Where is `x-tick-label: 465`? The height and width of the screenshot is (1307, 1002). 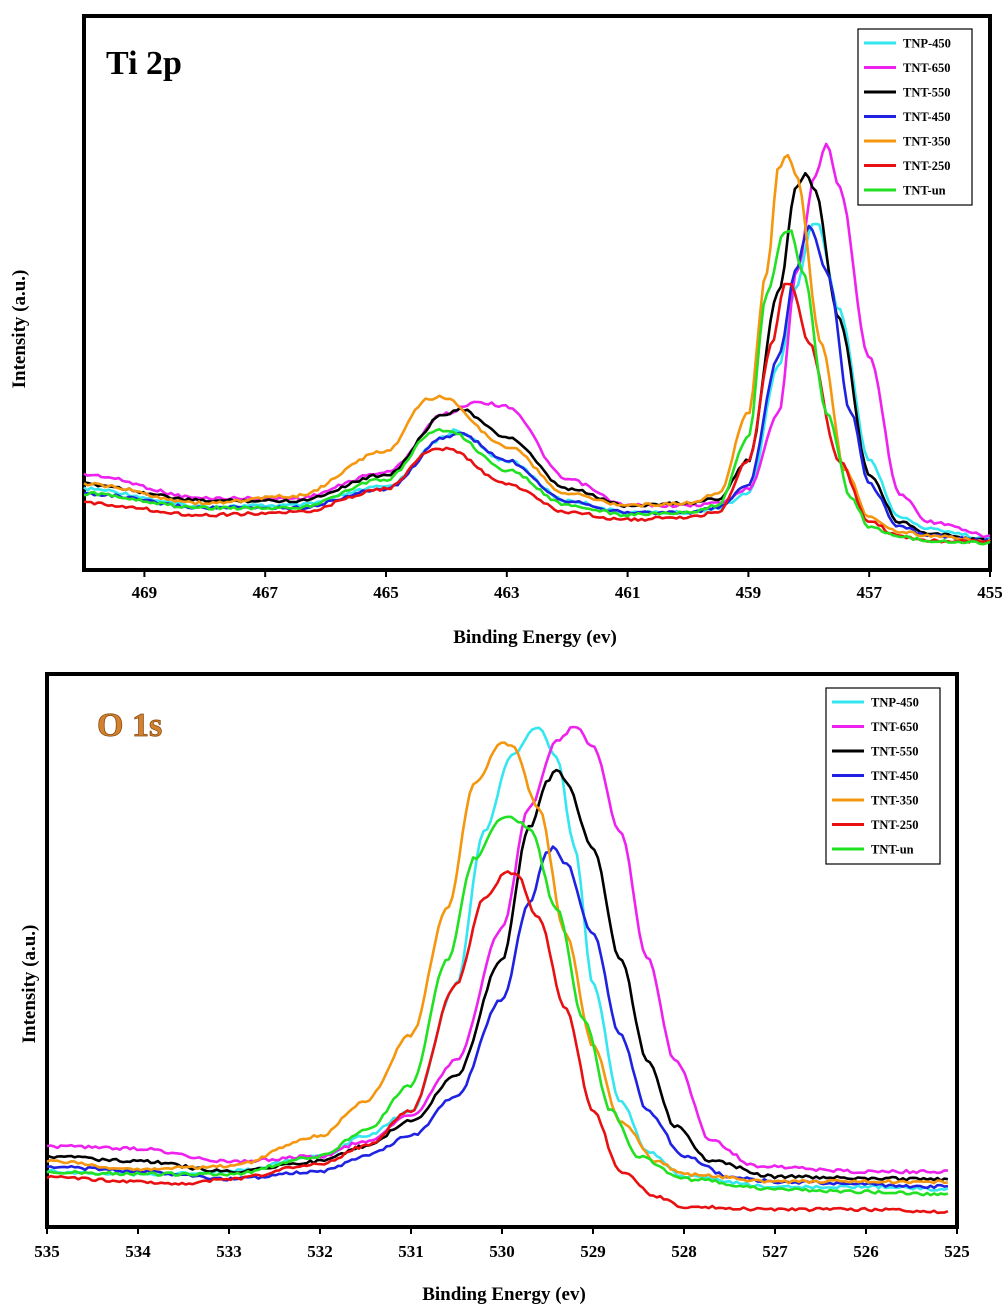
x-tick-label: 465 is located at coordinates (386, 592).